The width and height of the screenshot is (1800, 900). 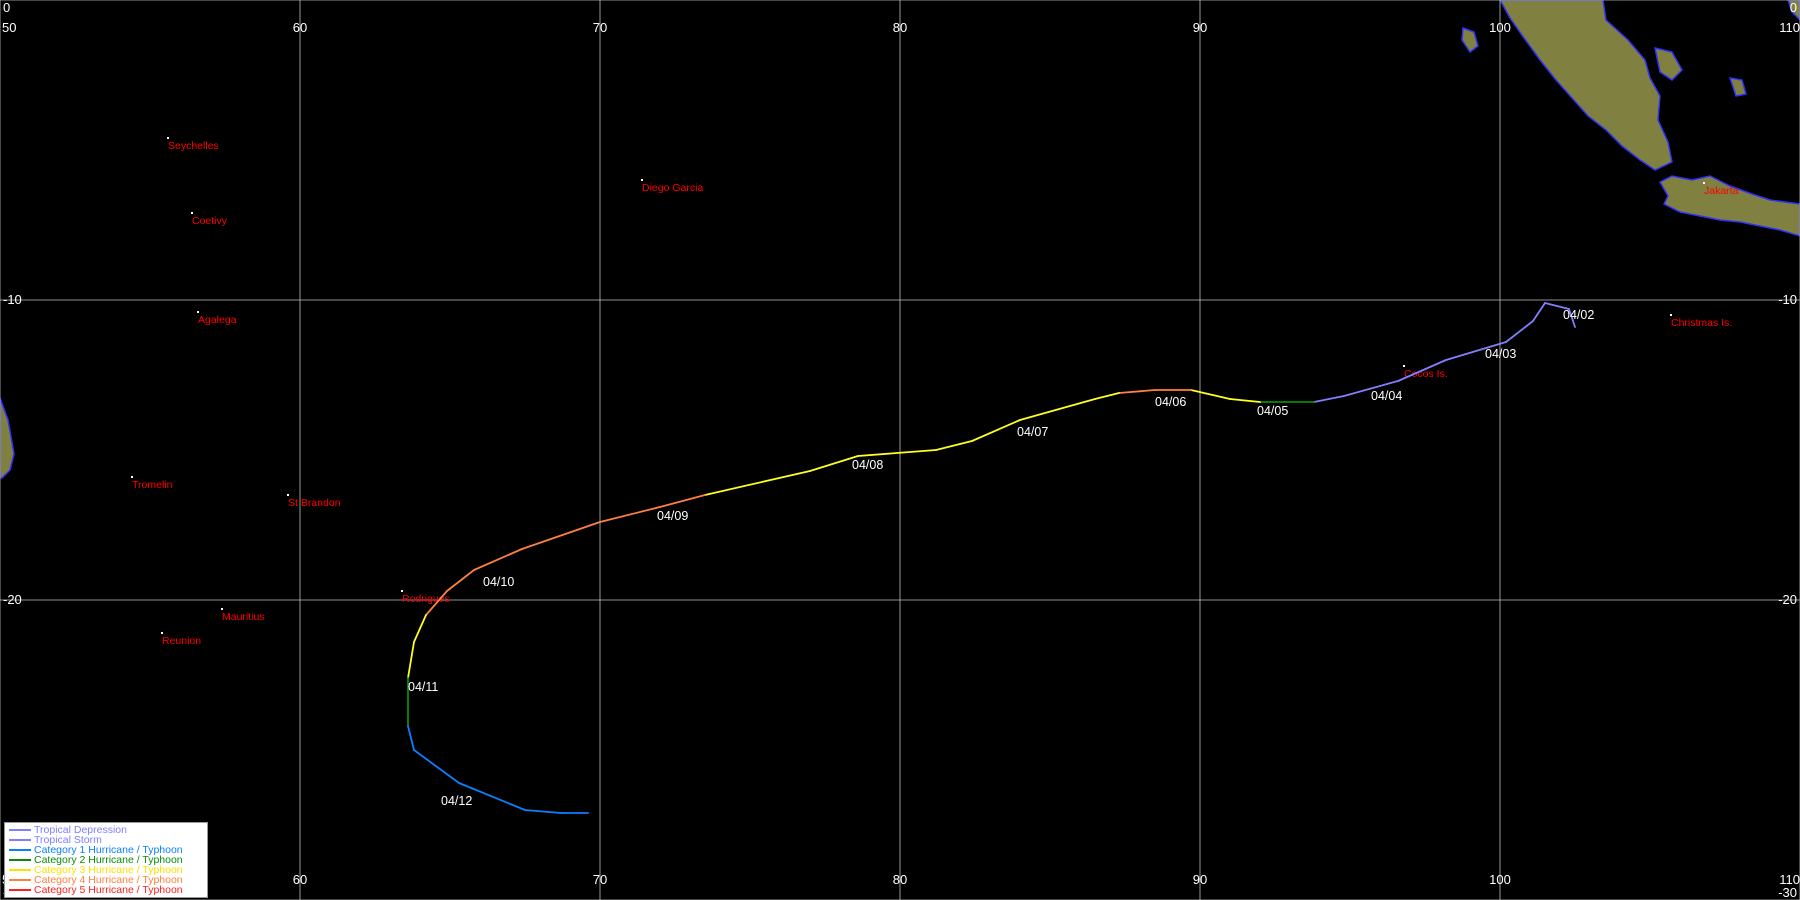 What do you see at coordinates (6, 7) in the screenshot?
I see `lat-tick-left-0: 0` at bounding box center [6, 7].